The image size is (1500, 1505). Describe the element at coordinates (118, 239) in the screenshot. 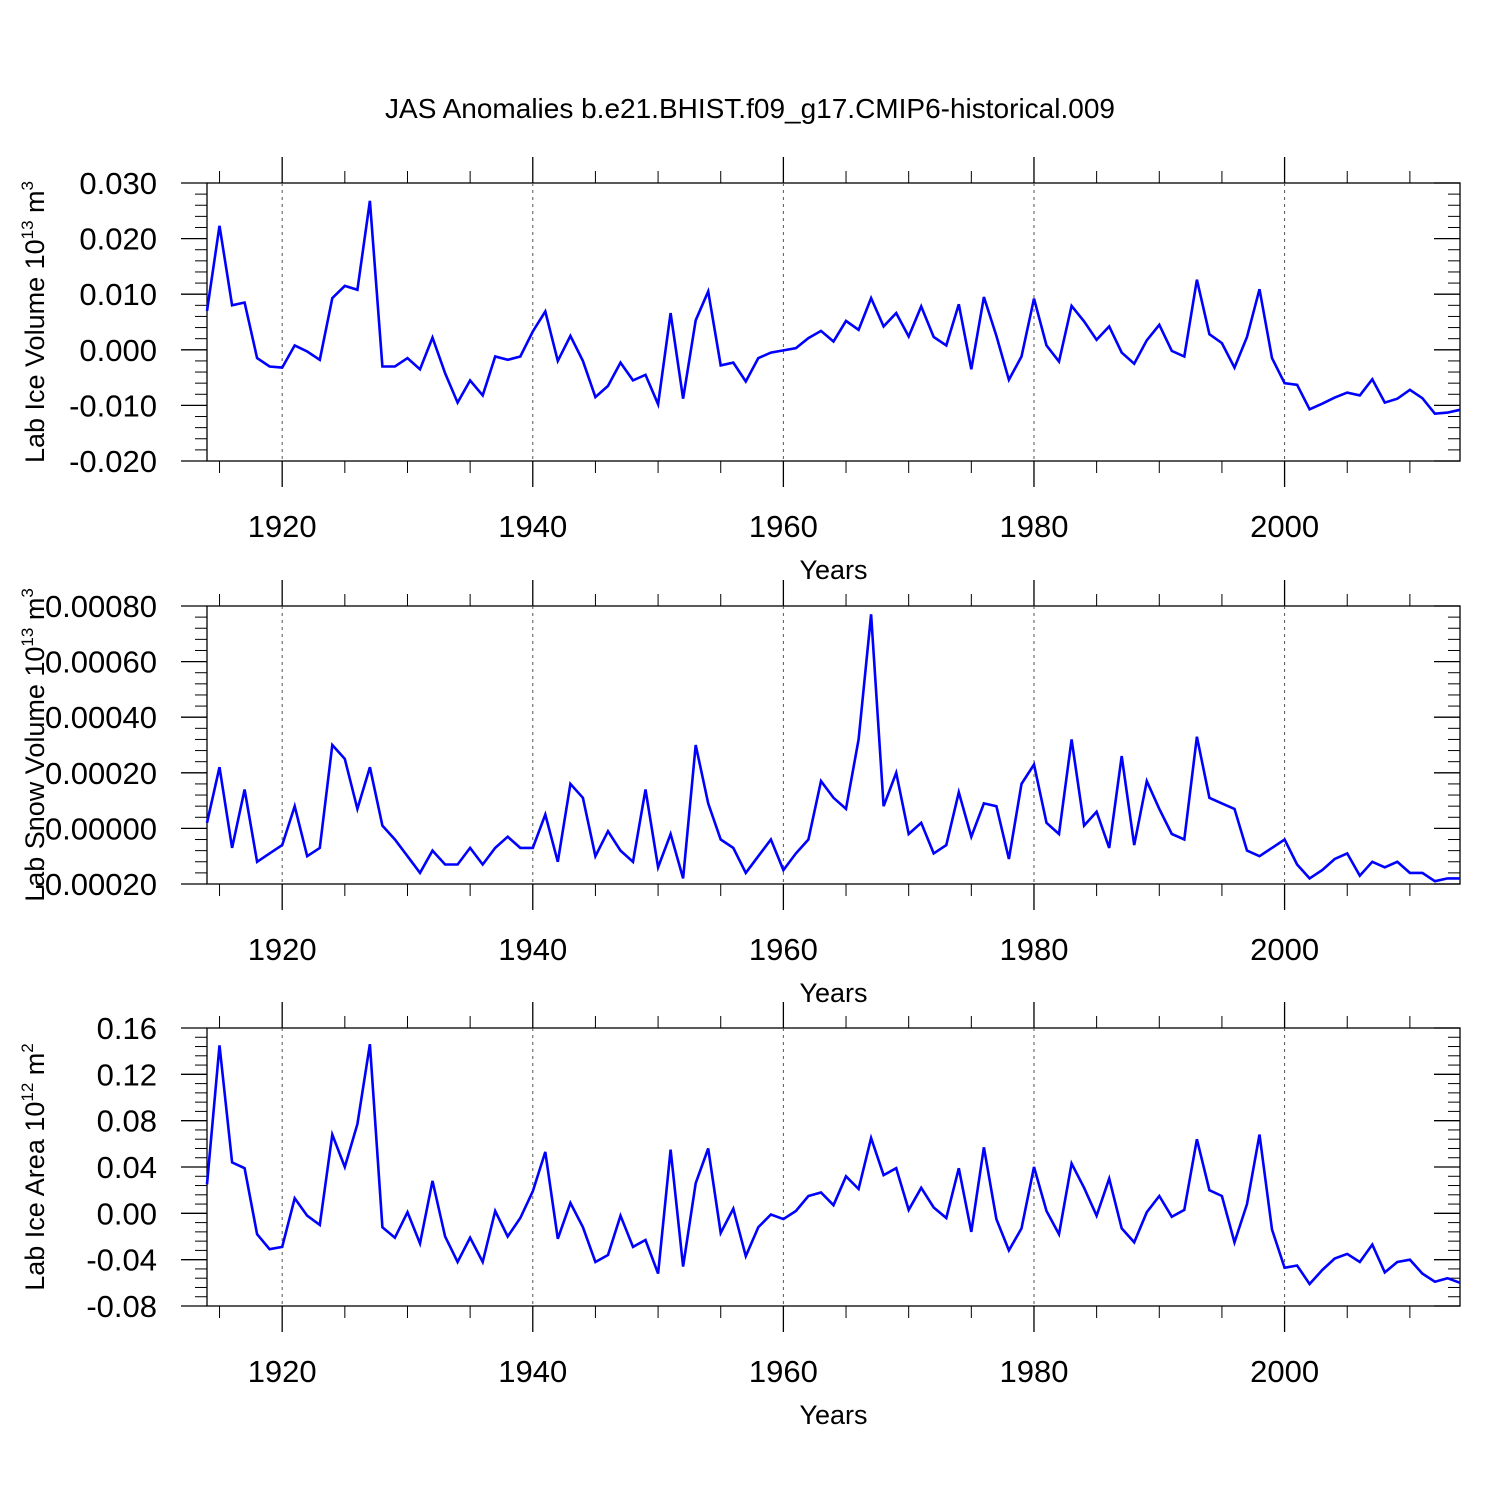

I see `y-tick-label: 0.020` at that location.